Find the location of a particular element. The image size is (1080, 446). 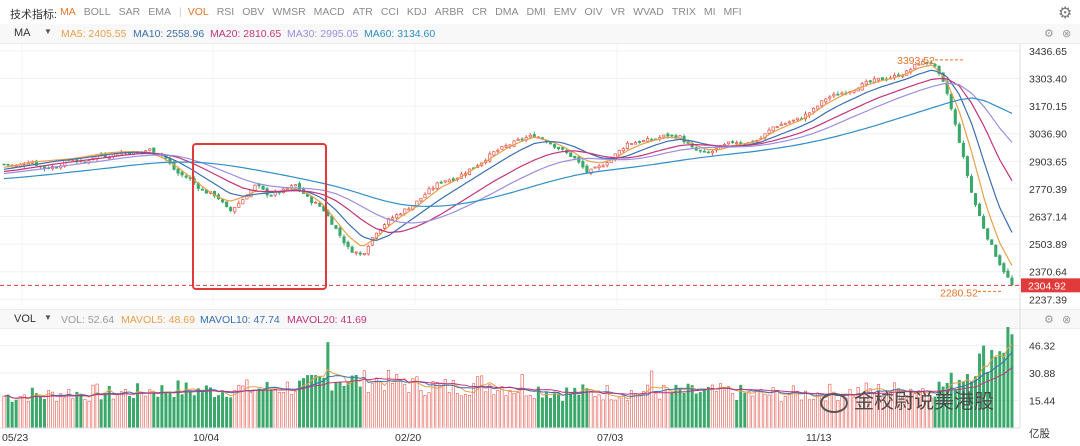

tab-sar: SAR is located at coordinates (129, 12).